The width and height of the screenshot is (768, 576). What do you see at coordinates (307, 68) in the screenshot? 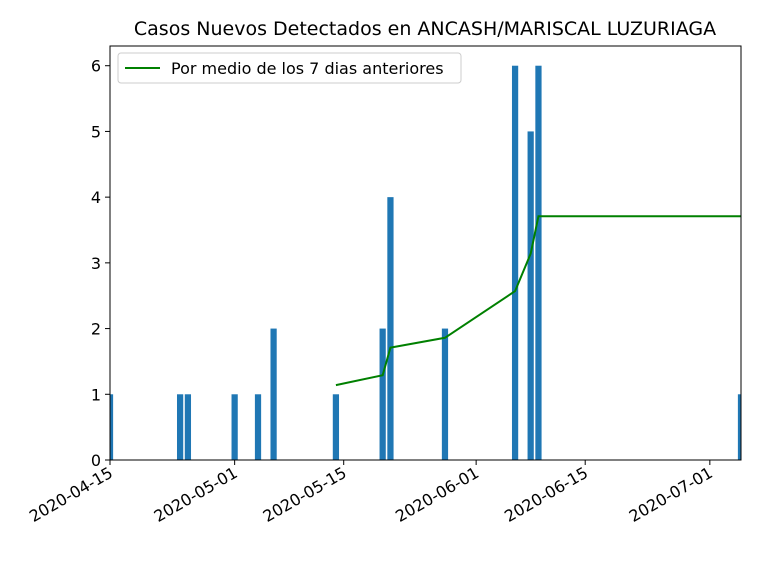
I see `legend-label: Por medio de los 7 dias anteriores` at bounding box center [307, 68].